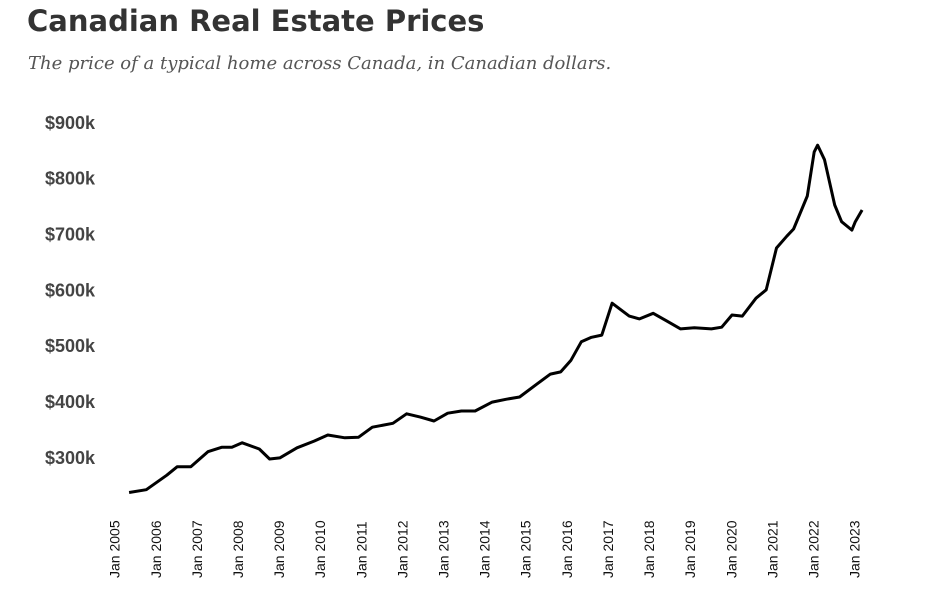 This screenshot has width=944, height=593. What do you see at coordinates (402, 549) in the screenshot?
I see `x-tick-label: Jan 2012` at bounding box center [402, 549].